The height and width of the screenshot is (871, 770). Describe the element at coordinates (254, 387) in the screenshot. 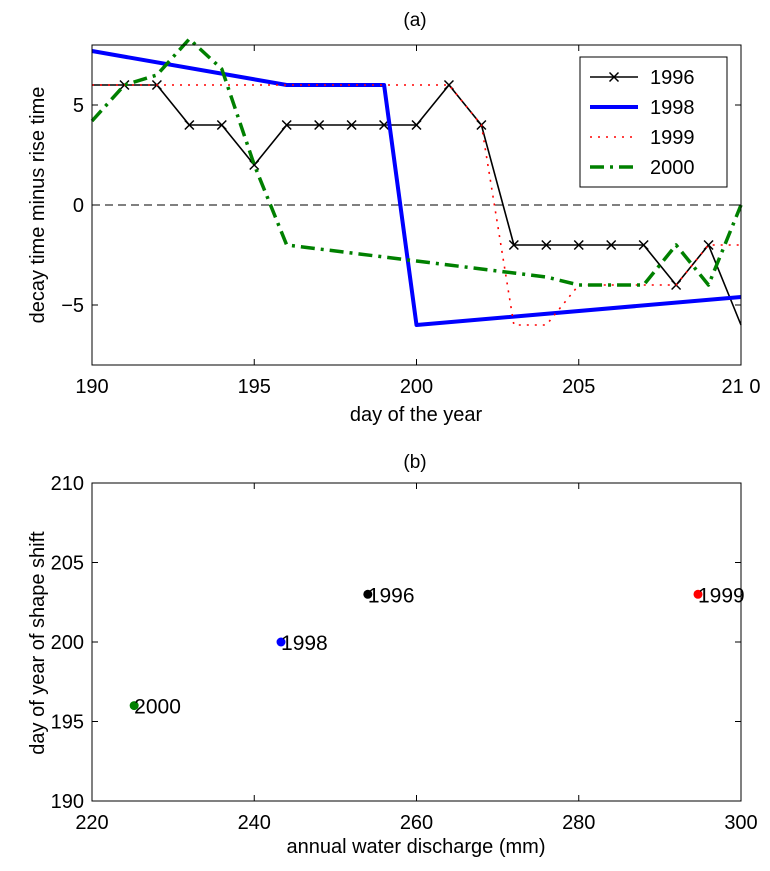

I see `panel-a-xtick-label: 195` at that location.